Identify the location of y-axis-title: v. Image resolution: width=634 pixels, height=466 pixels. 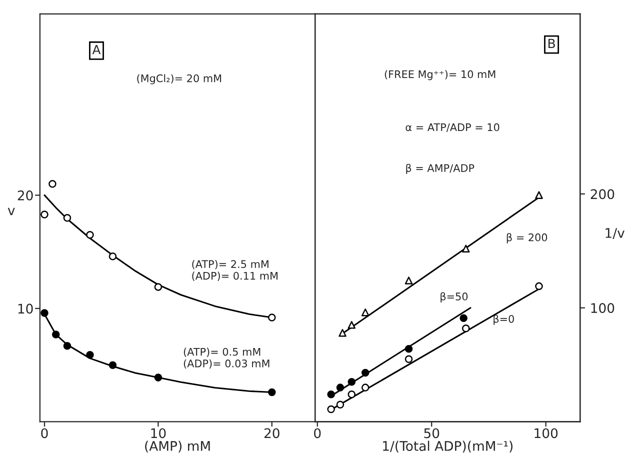
(11, 212).